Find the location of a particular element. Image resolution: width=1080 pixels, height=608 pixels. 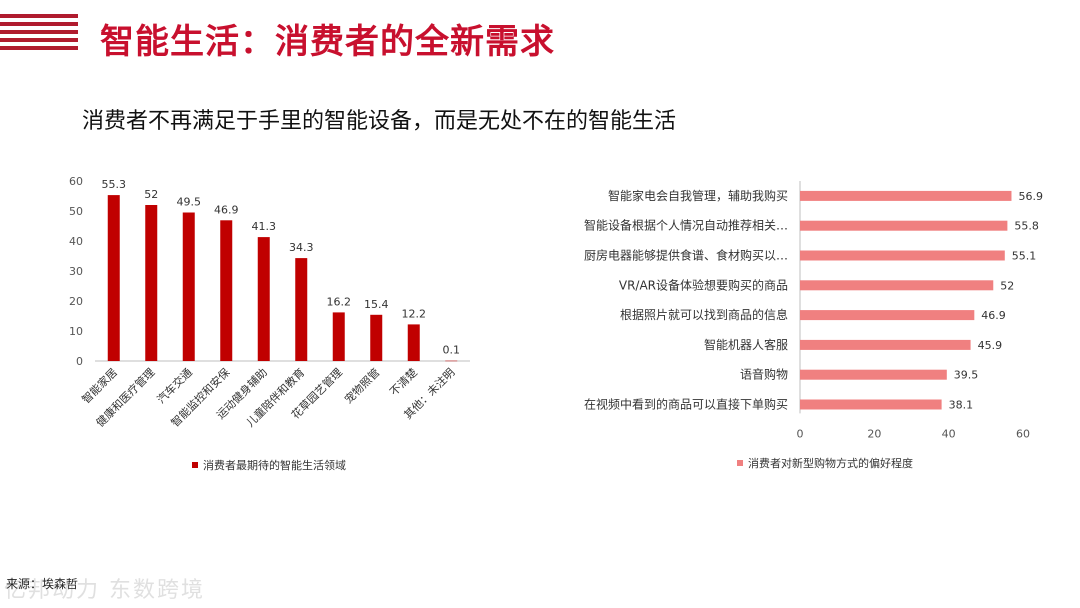

data-label: 41.3 is located at coordinates (264, 226).